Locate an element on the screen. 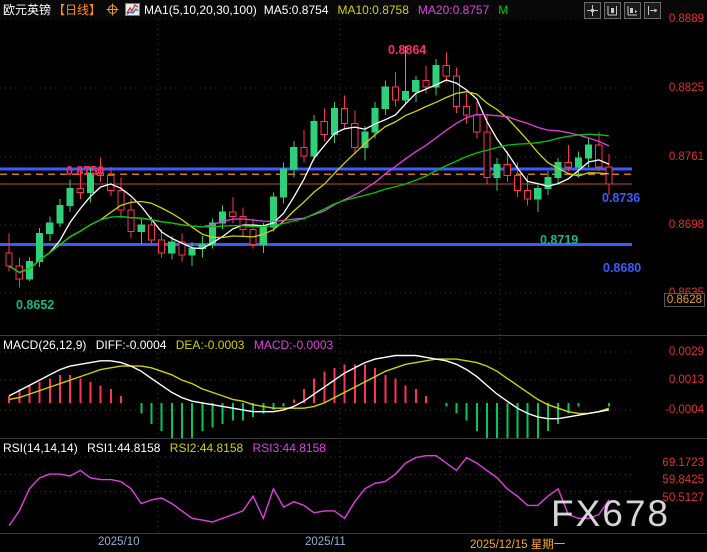  ma5-value: MA5:0.8754 is located at coordinates (296, 9).